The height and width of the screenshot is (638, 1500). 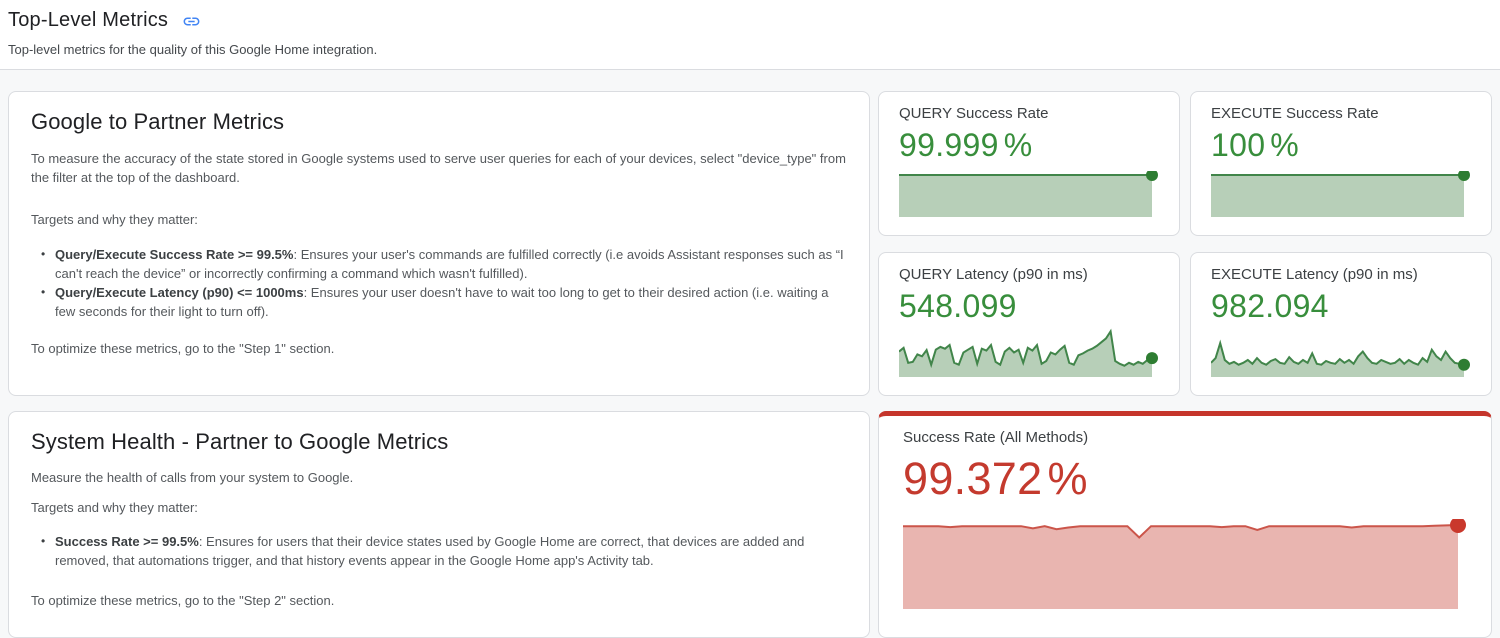 What do you see at coordinates (191, 21) in the screenshot?
I see `link-icon` at bounding box center [191, 21].